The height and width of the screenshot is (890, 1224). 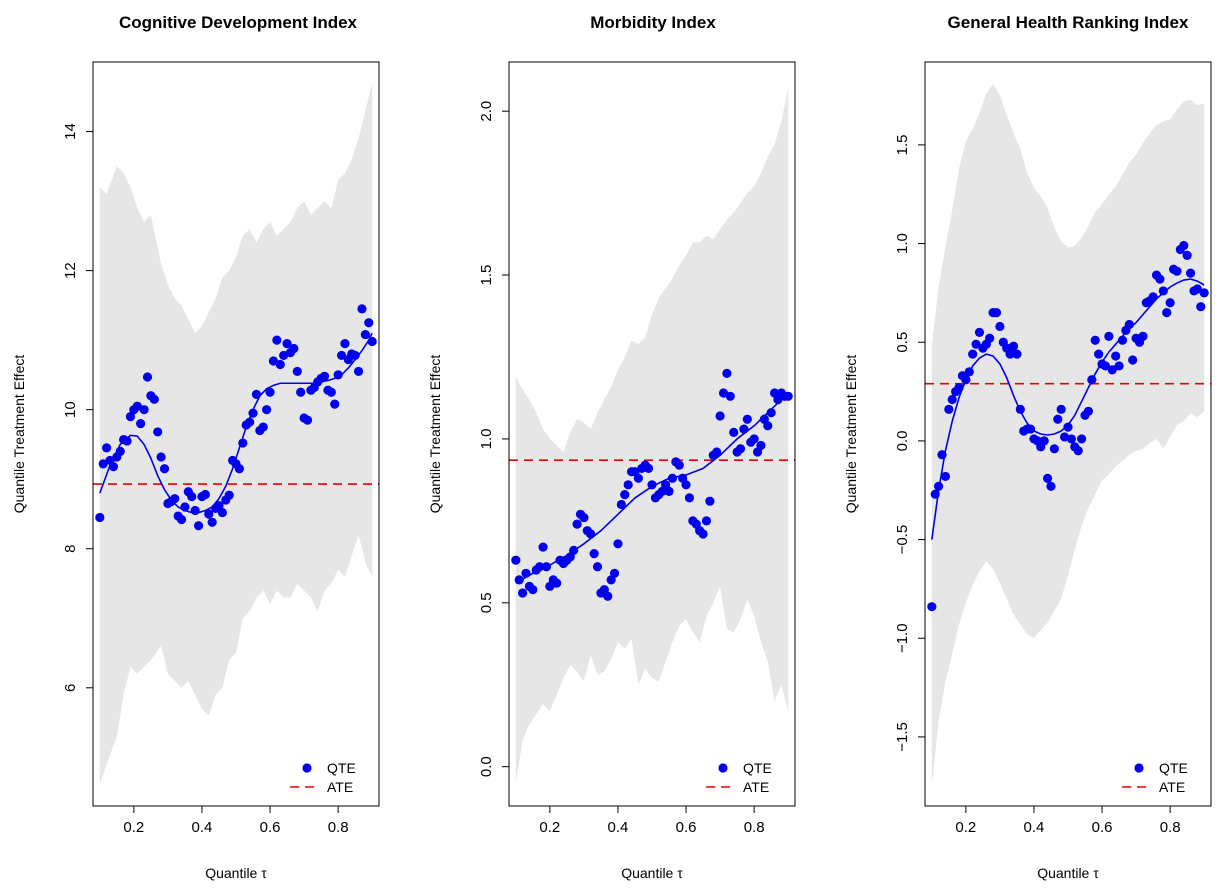 What do you see at coordinates (236, 423) in the screenshot?
I see `qte-smooth-line` at bounding box center [236, 423].